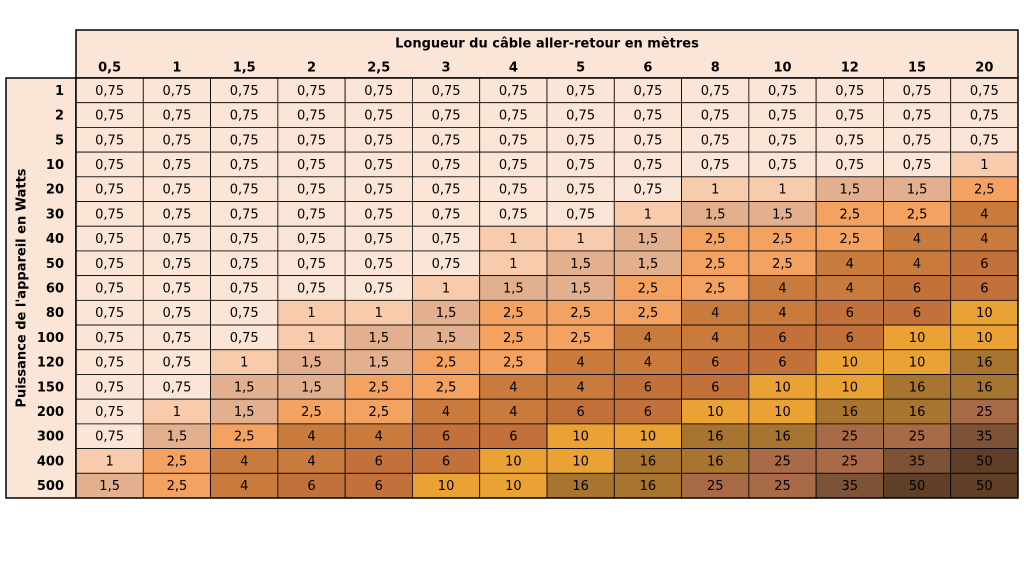 The width and height of the screenshot is (1024, 576). I want to click on row-header: 60, so click(55, 289).